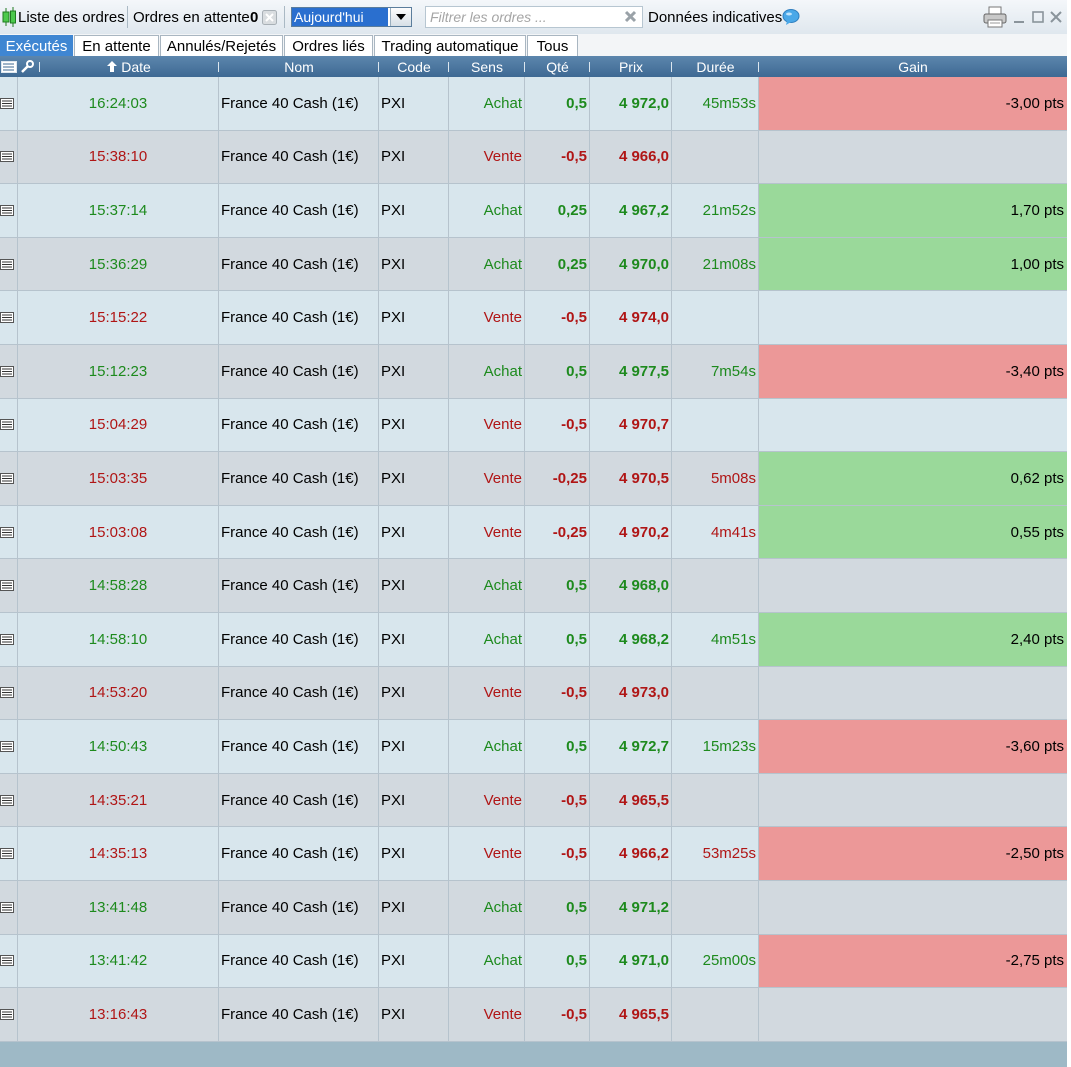  What do you see at coordinates (715, 961) in the screenshot?
I see `cell-duration: 25m00s` at bounding box center [715, 961].